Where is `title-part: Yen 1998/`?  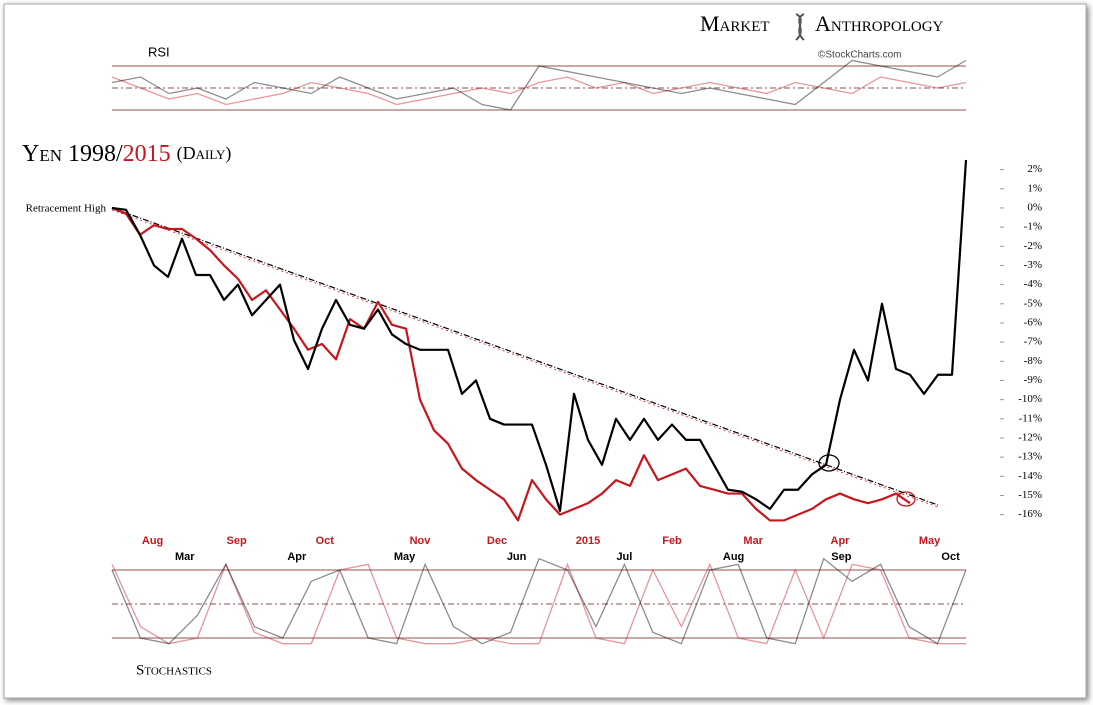 title-part: Yen 1998/ is located at coordinates (72, 154).